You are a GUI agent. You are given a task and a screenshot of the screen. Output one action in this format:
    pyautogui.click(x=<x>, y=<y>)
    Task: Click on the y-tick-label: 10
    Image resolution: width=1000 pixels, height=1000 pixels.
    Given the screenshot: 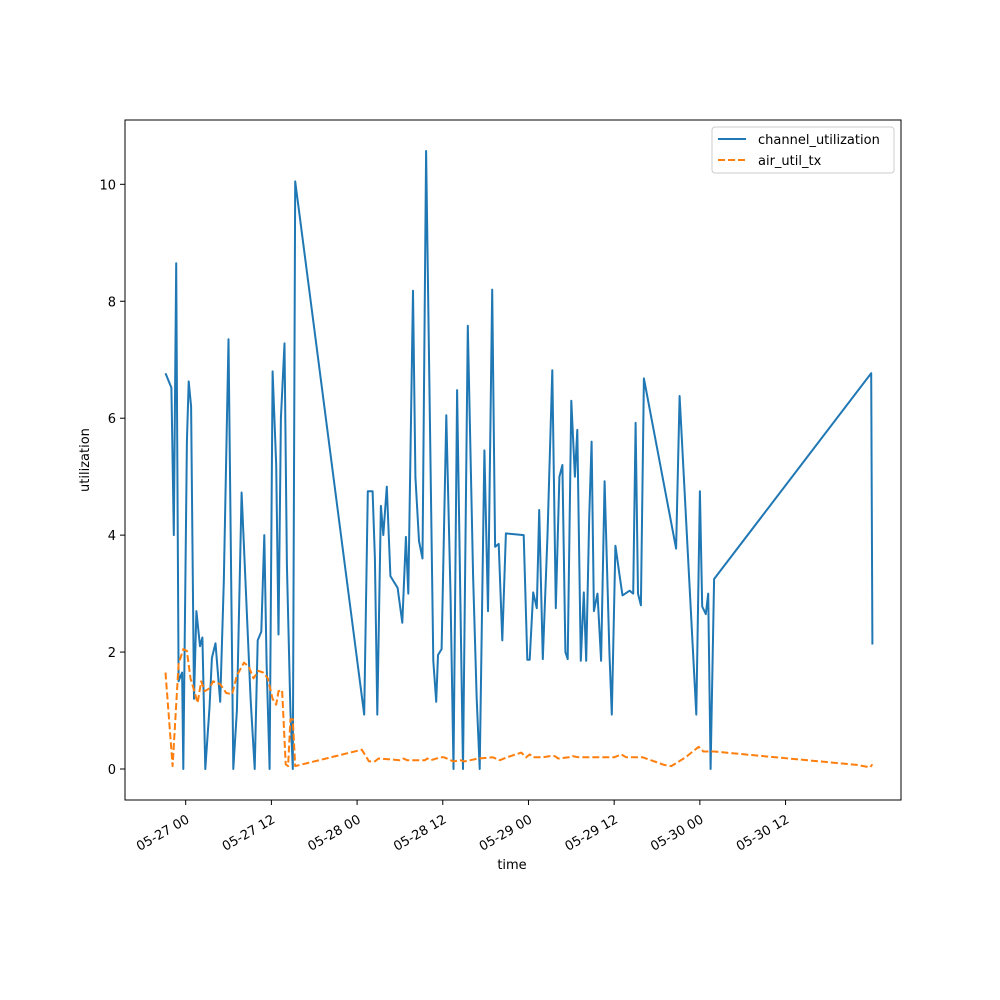 What is the action you would take?
    pyautogui.click(x=107, y=185)
    